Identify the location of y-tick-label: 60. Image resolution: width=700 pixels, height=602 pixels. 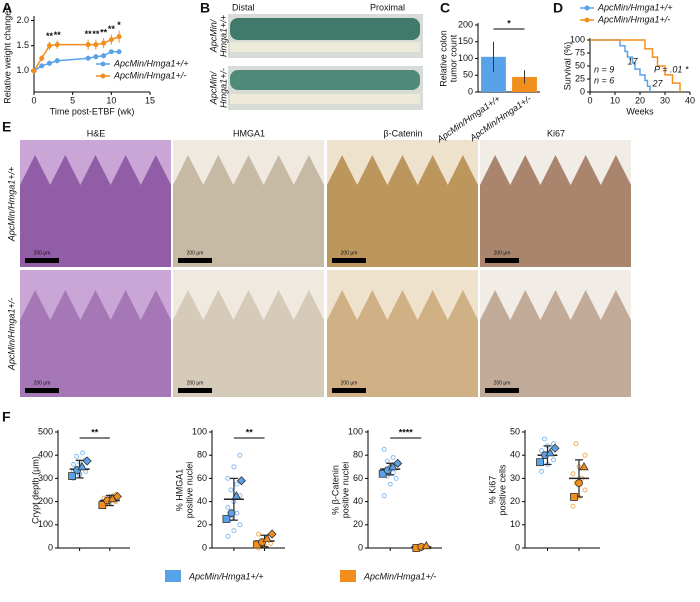
(358, 478).